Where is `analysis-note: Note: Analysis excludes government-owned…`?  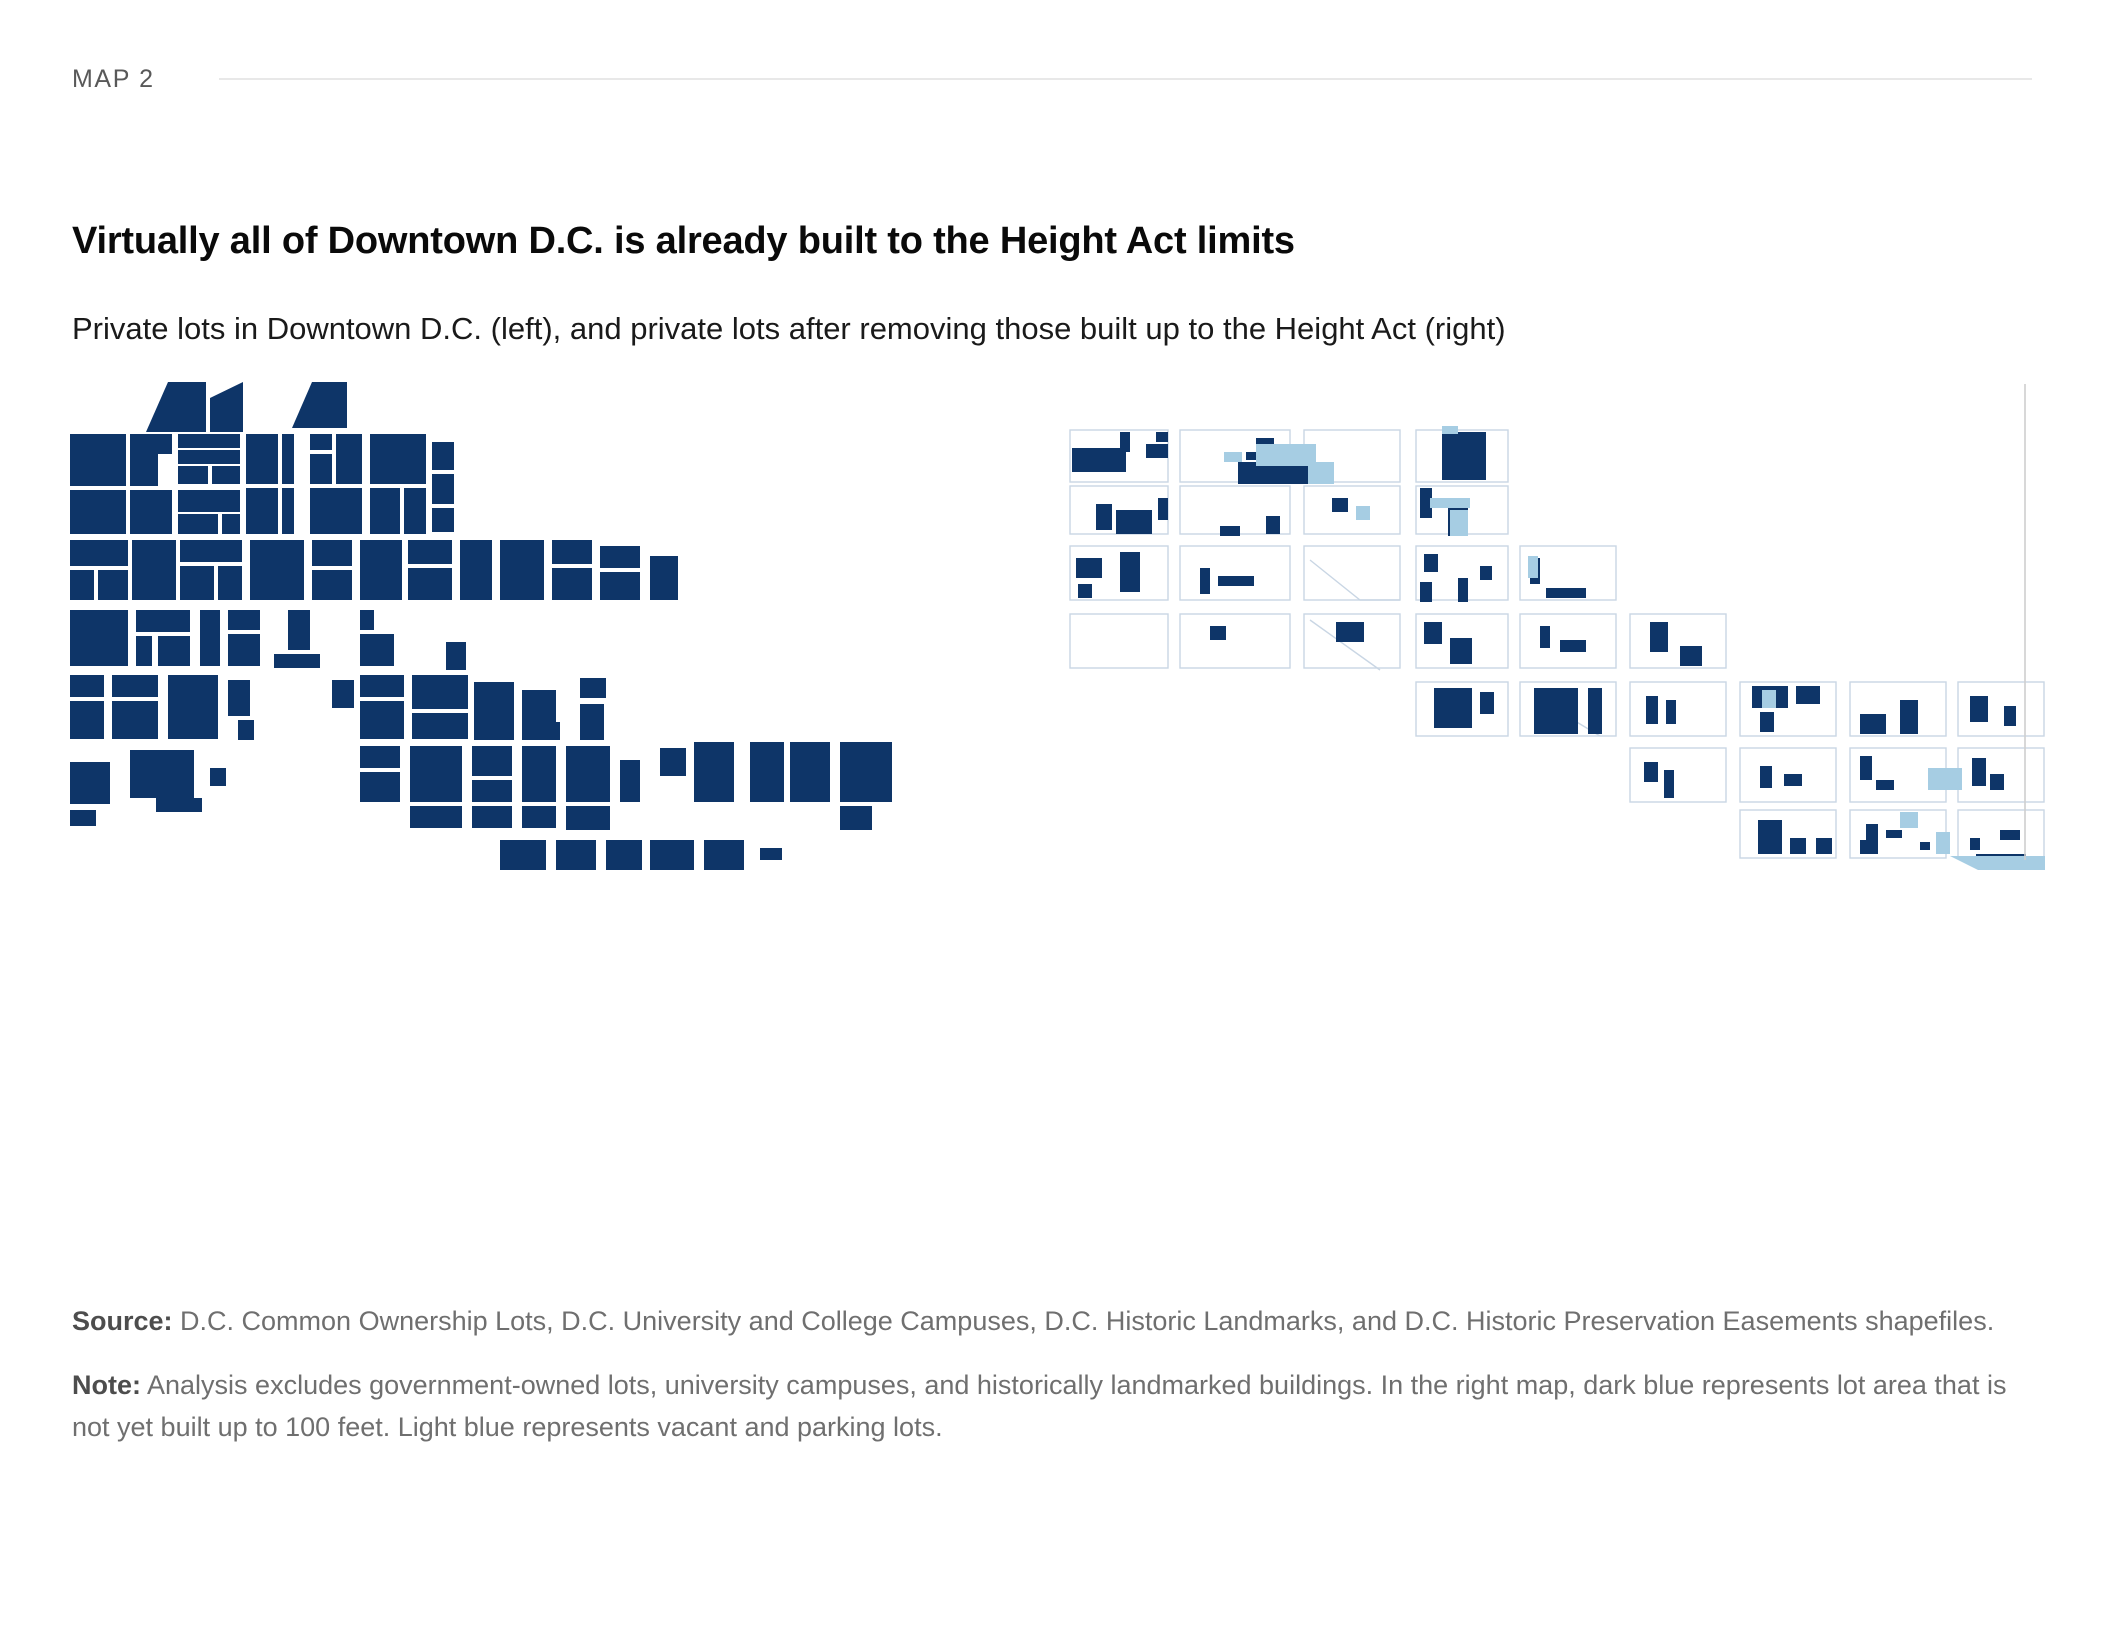 analysis-note: Note: Analysis excludes government-owned… is located at coordinates (1052, 1406).